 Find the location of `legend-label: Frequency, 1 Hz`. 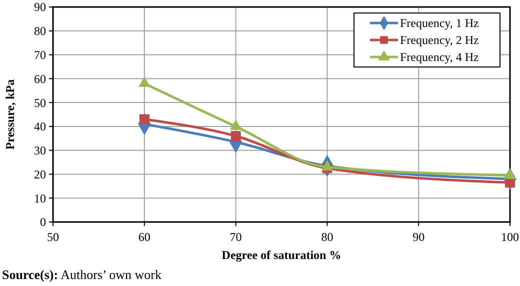

legend-label: Frequency, 1 Hz is located at coordinates (439, 23).